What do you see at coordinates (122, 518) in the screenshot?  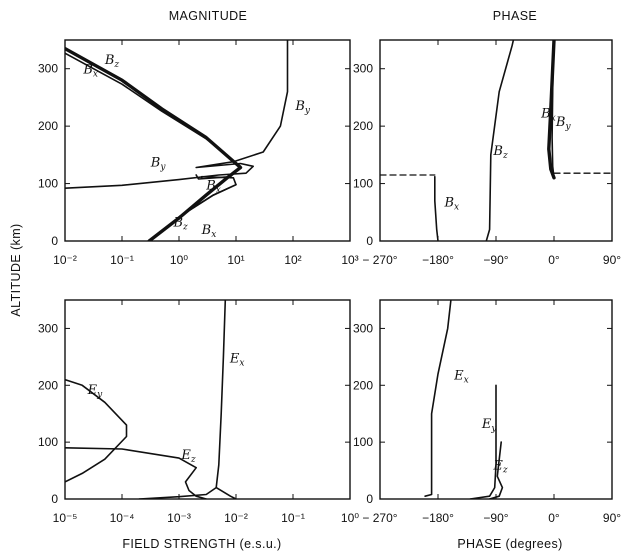 I see `x-tick-label: 10⁻⁴` at bounding box center [122, 518].